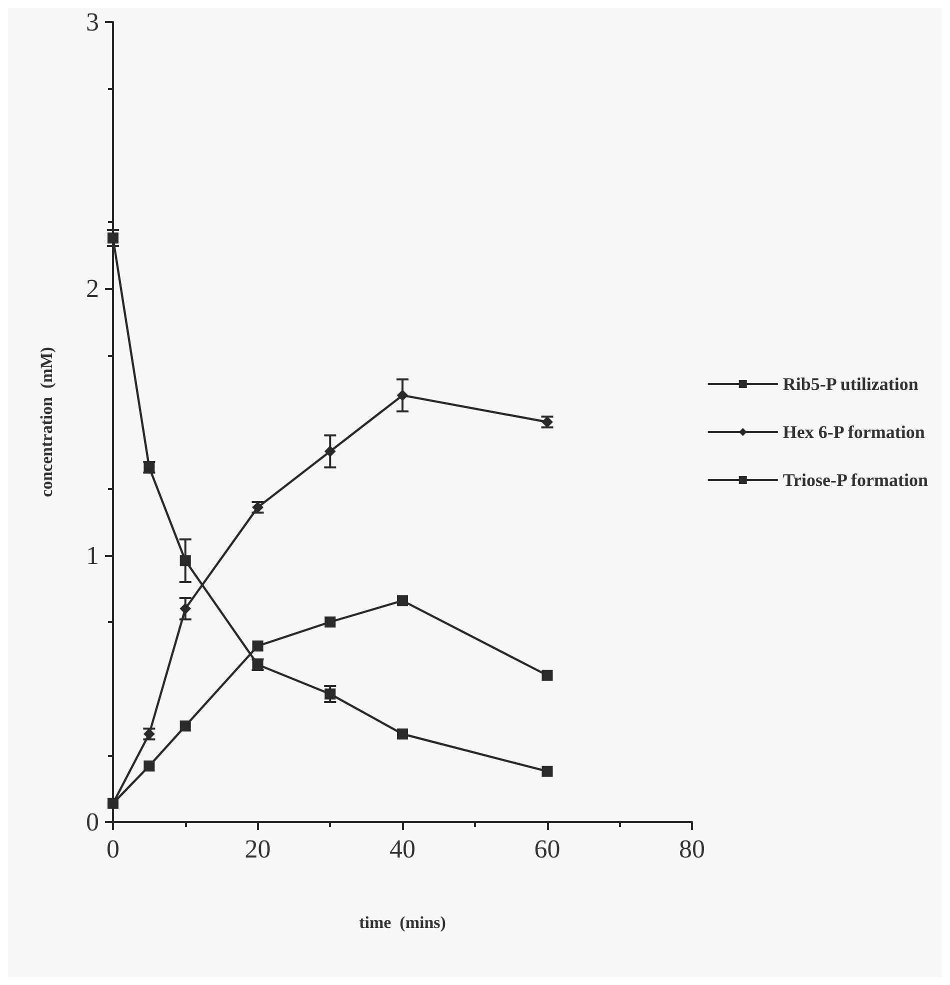 This screenshot has height=985, width=950. What do you see at coordinates (92, 289) in the screenshot?
I see `y-tick-label: 2` at bounding box center [92, 289].